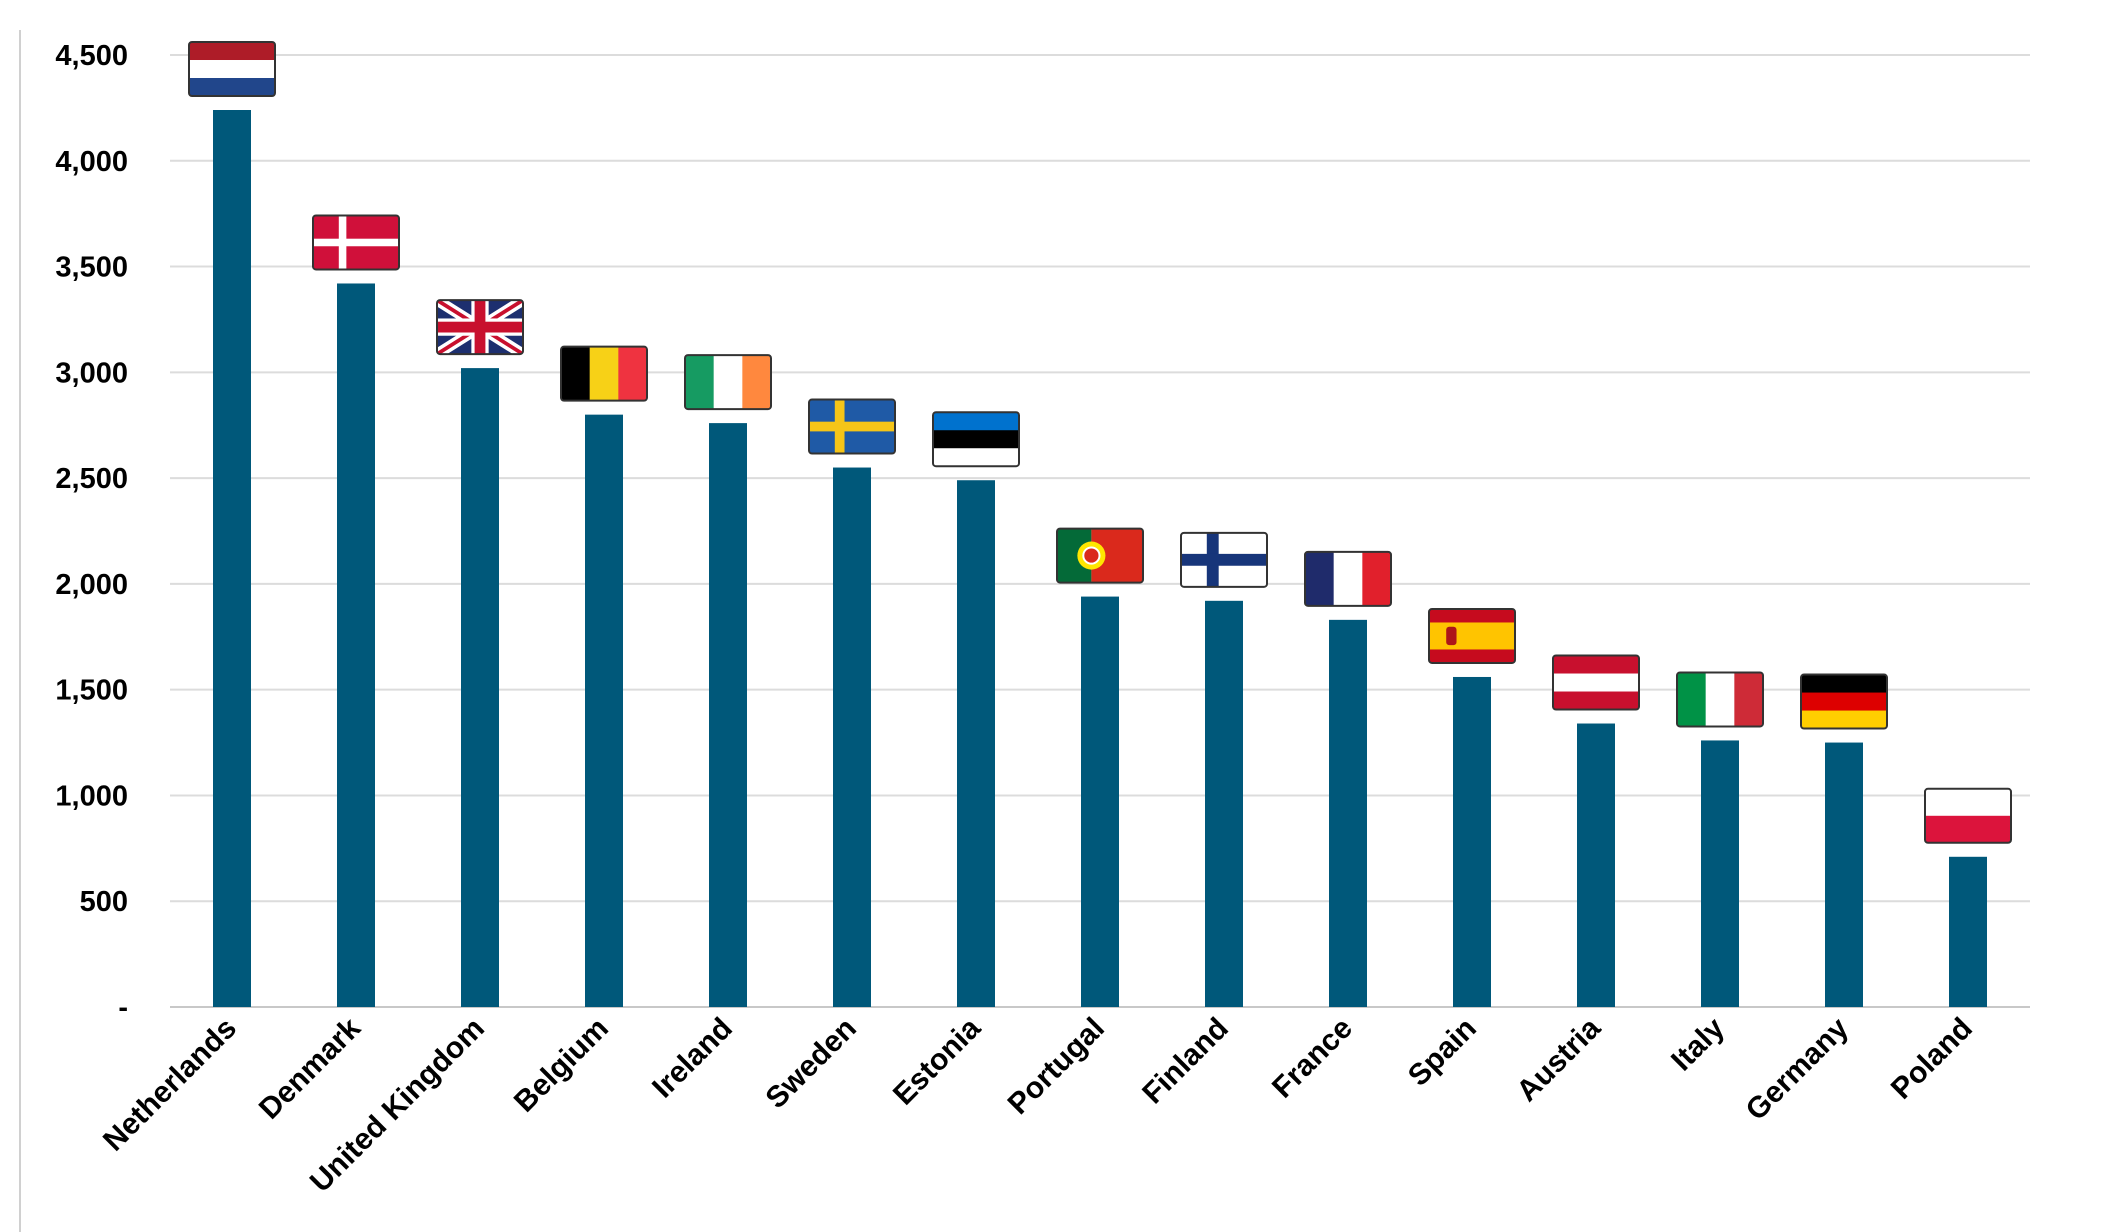 This screenshot has height=1232, width=2106. I want to click on spain-flag-icon, so click(1472, 635).